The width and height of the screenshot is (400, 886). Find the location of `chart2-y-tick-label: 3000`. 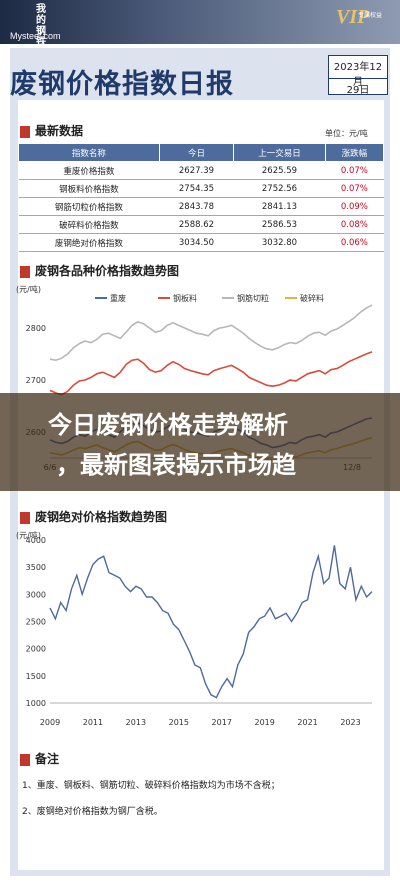

chart2-y-tick-label: 3000 is located at coordinates (36, 594).